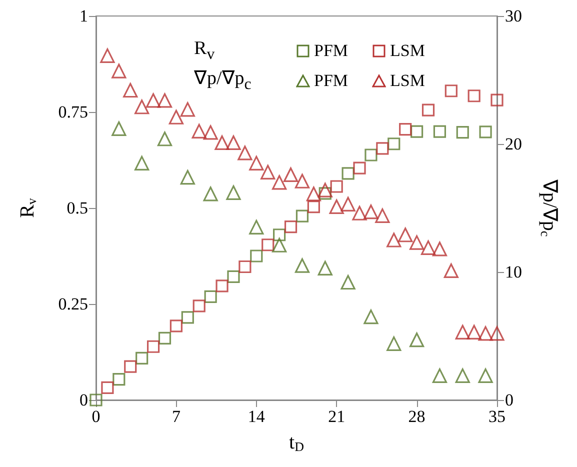 This screenshot has width=577, height=467. Describe the element at coordinates (513, 144) in the screenshot. I see `y2-tick-label: 20` at that location.